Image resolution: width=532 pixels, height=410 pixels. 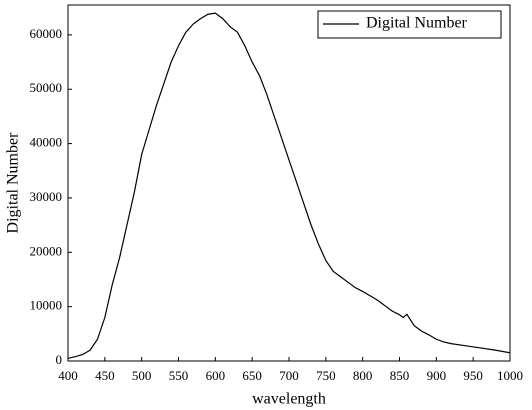 What do you see at coordinates (417, 23) in the screenshot?
I see `legend-label: Digital Number` at bounding box center [417, 23].